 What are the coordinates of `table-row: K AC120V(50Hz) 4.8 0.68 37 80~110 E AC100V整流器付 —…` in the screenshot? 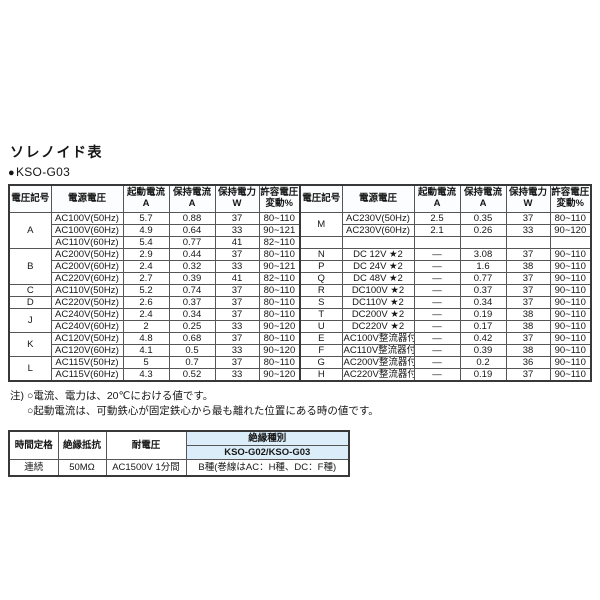 It's located at (300, 344).